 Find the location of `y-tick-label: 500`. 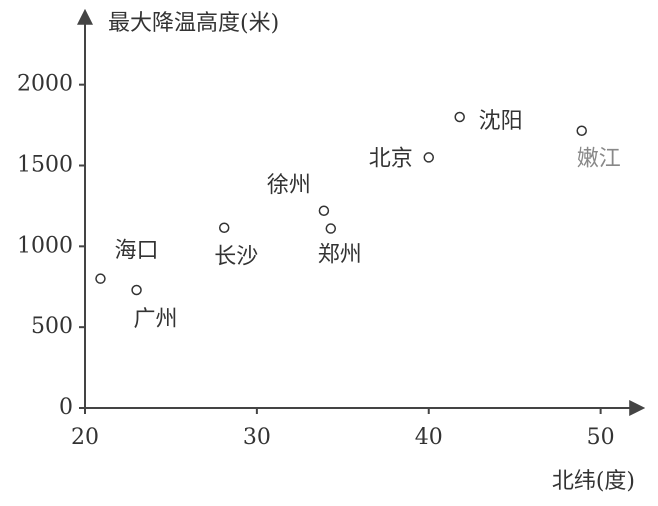

y-tick-label: 500 is located at coordinates (52, 326).